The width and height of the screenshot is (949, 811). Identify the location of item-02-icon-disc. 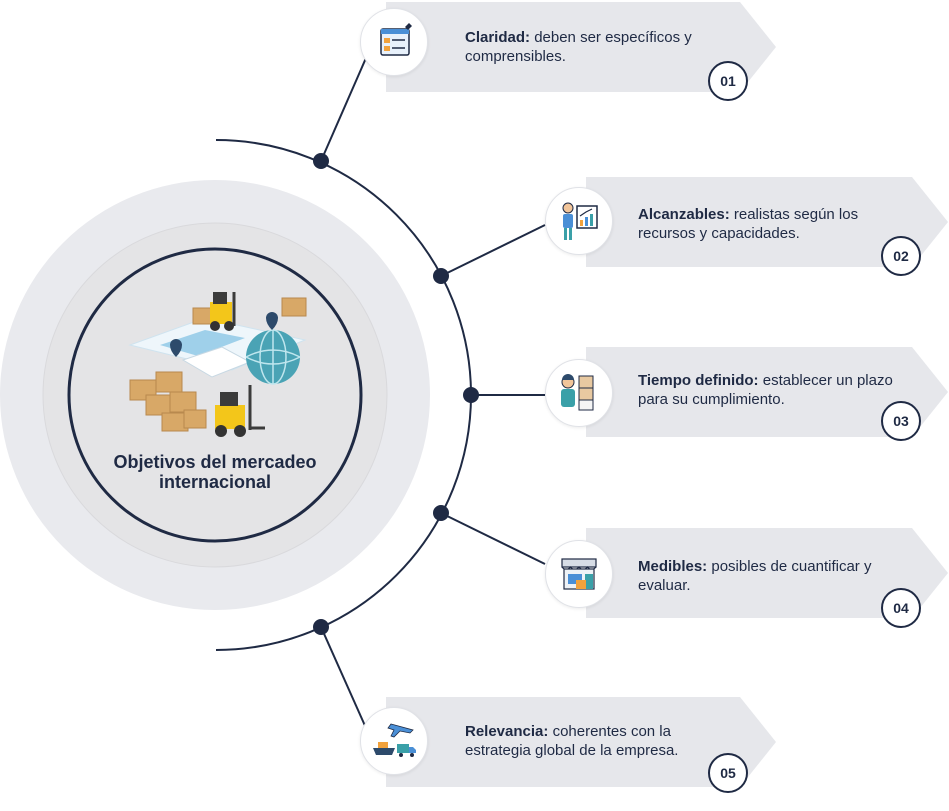
(579, 221).